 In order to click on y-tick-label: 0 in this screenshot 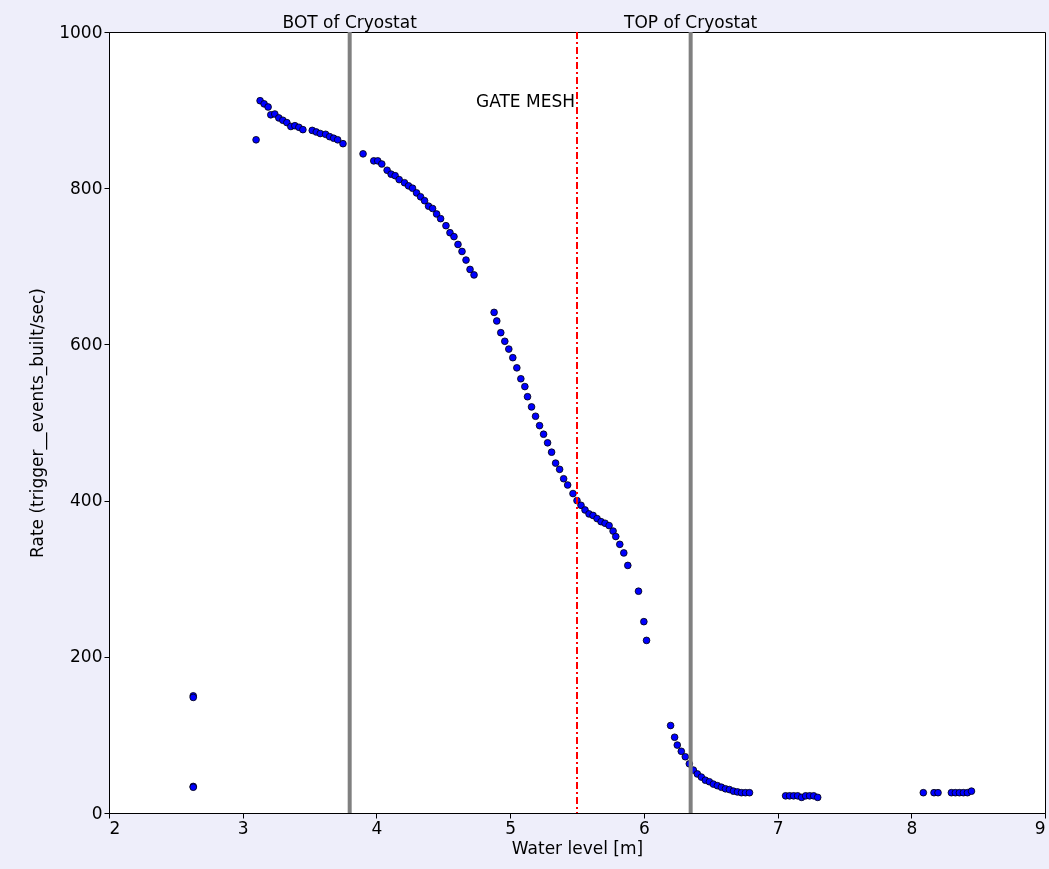, I will do `click(97, 812)`.